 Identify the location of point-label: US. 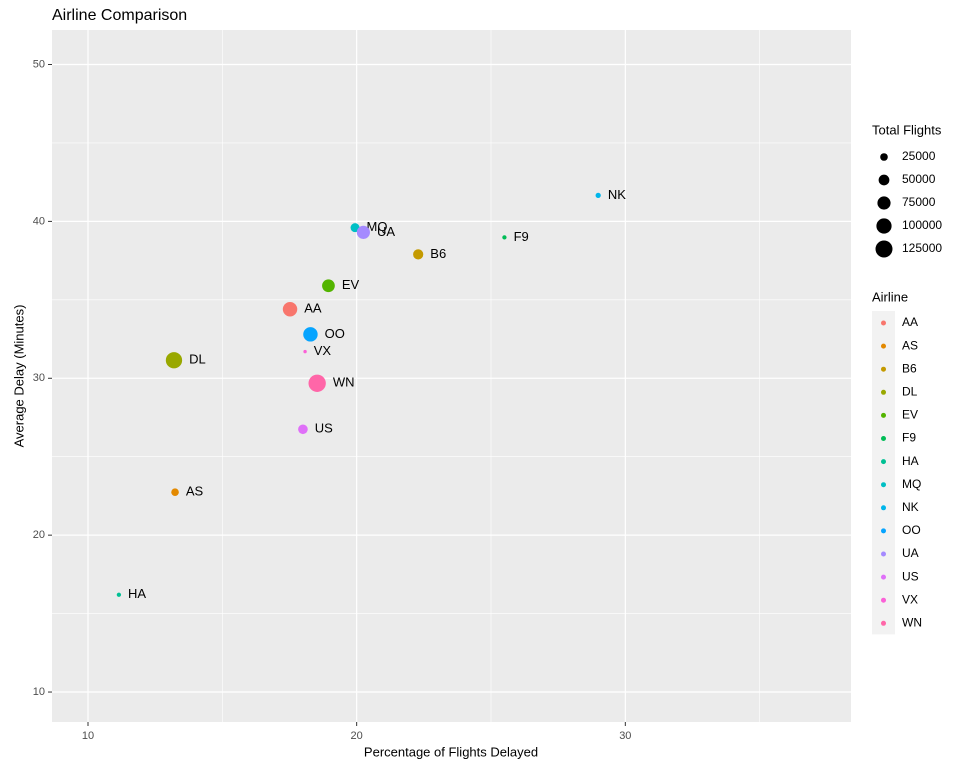
(324, 428).